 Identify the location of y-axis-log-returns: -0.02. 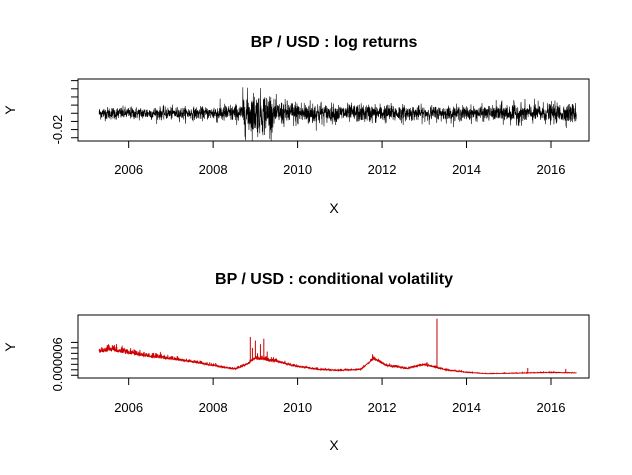
(64, 112).